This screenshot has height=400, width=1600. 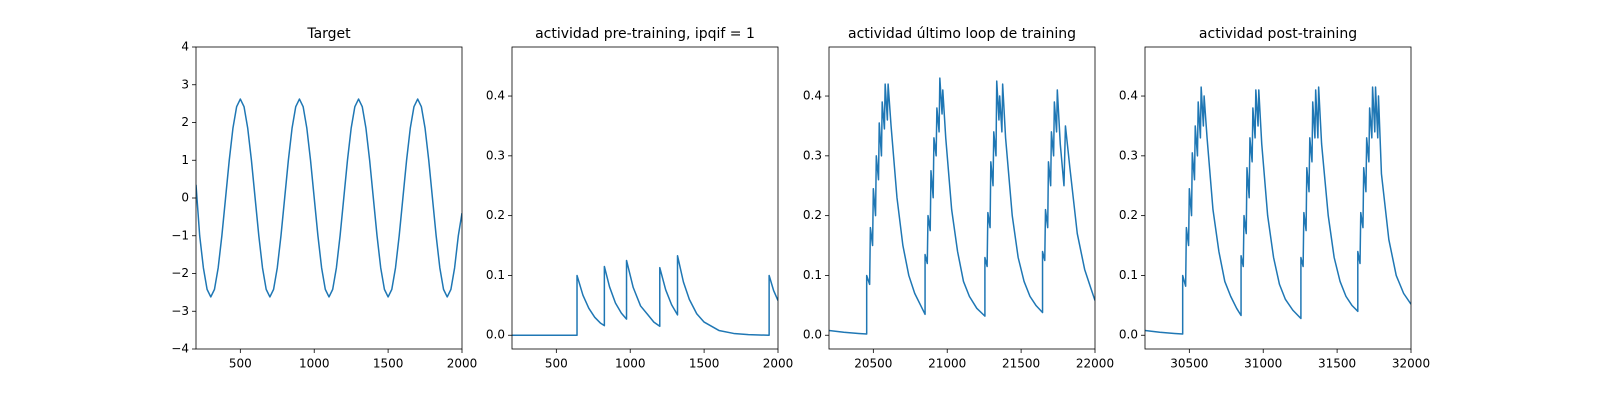 What do you see at coordinates (180, 235) in the screenshot?
I see `y-tick-label: −1` at bounding box center [180, 235].